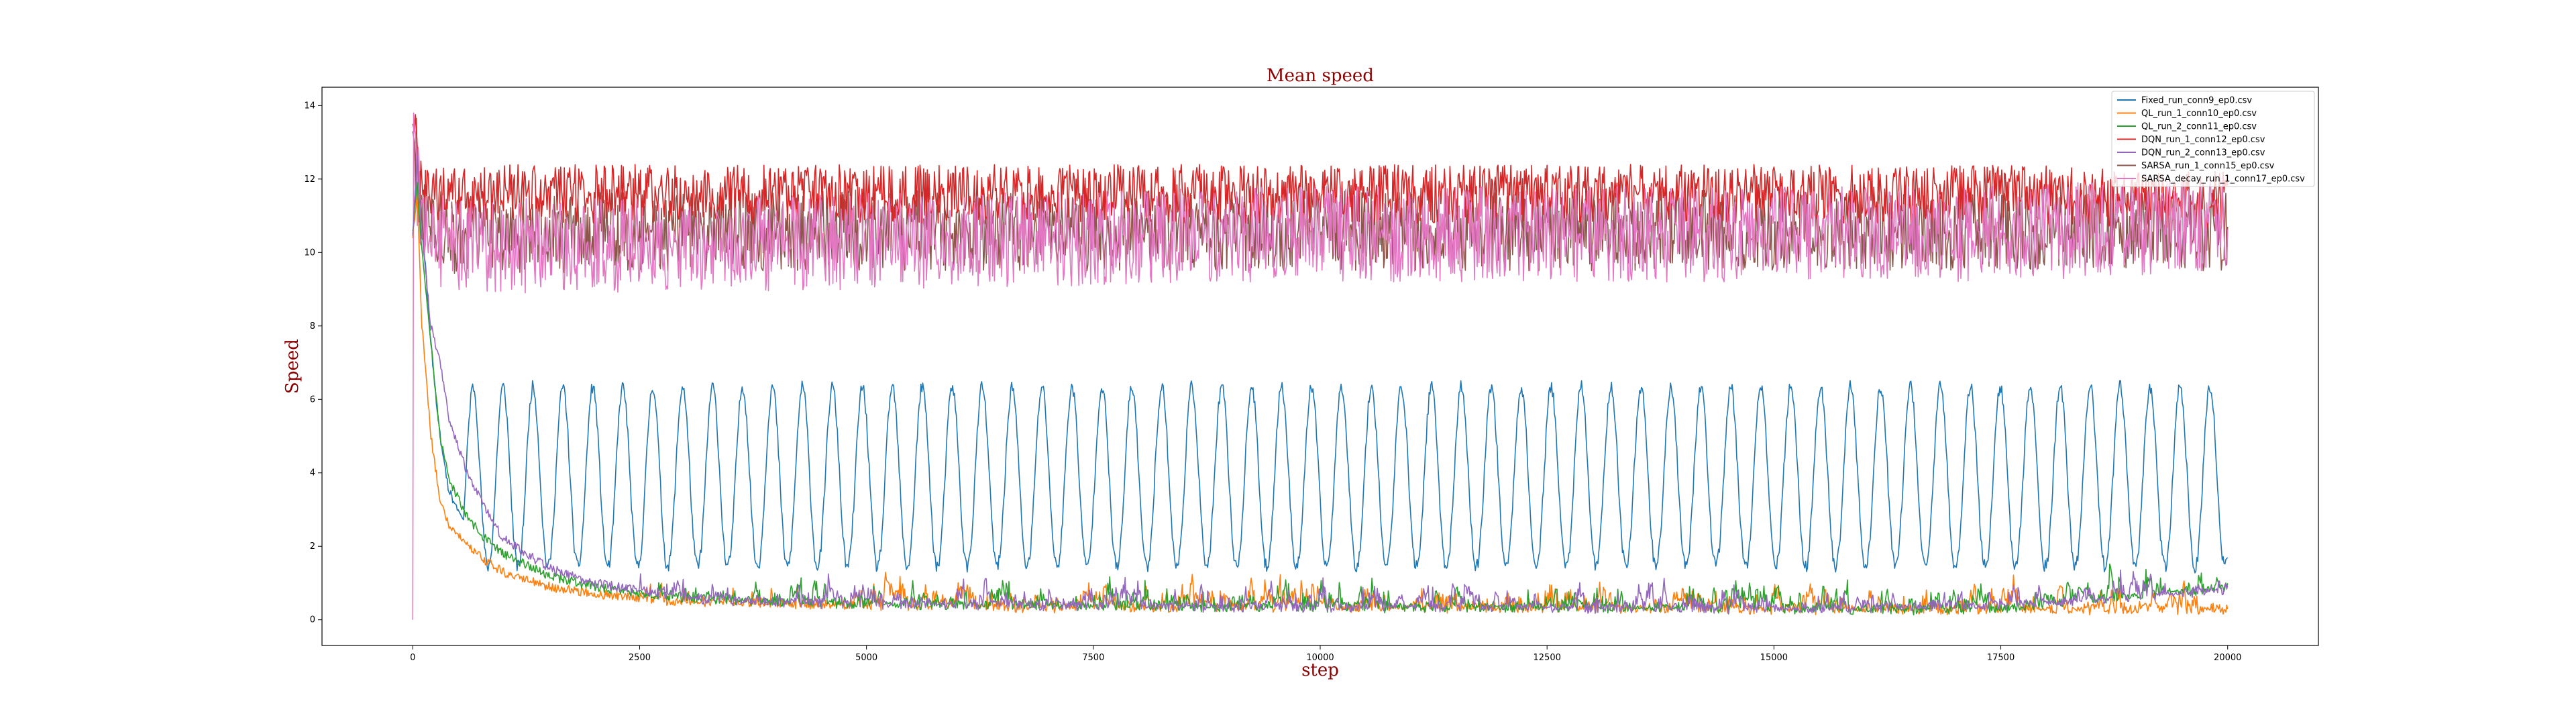  I want to click on legend-box, so click(2213, 139).